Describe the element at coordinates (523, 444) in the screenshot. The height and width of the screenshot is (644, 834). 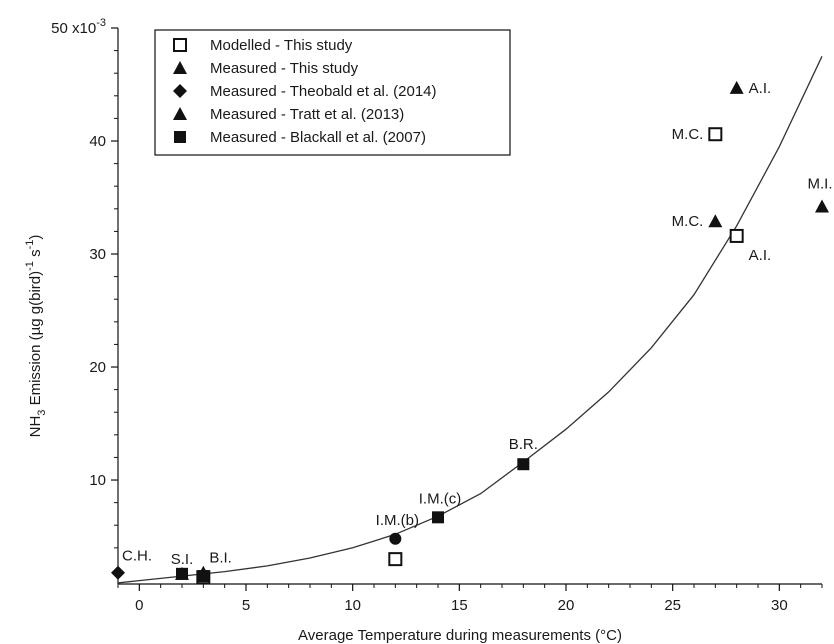
I see `point-label: B.R.` at that location.